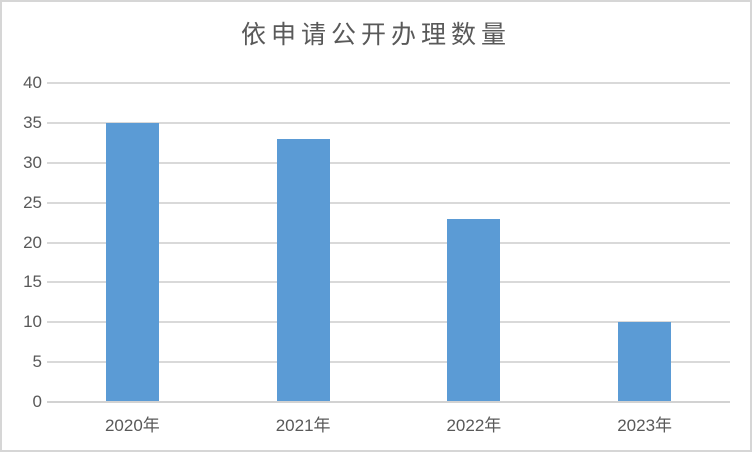 This screenshot has height=452, width=752. What do you see at coordinates (32, 322) in the screenshot?
I see `y-axis-tick-label: 10` at bounding box center [32, 322].